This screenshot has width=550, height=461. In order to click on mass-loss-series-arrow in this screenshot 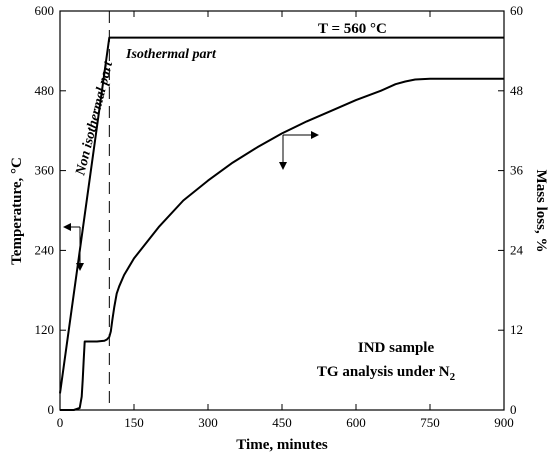, I will do `click(299, 150)`.